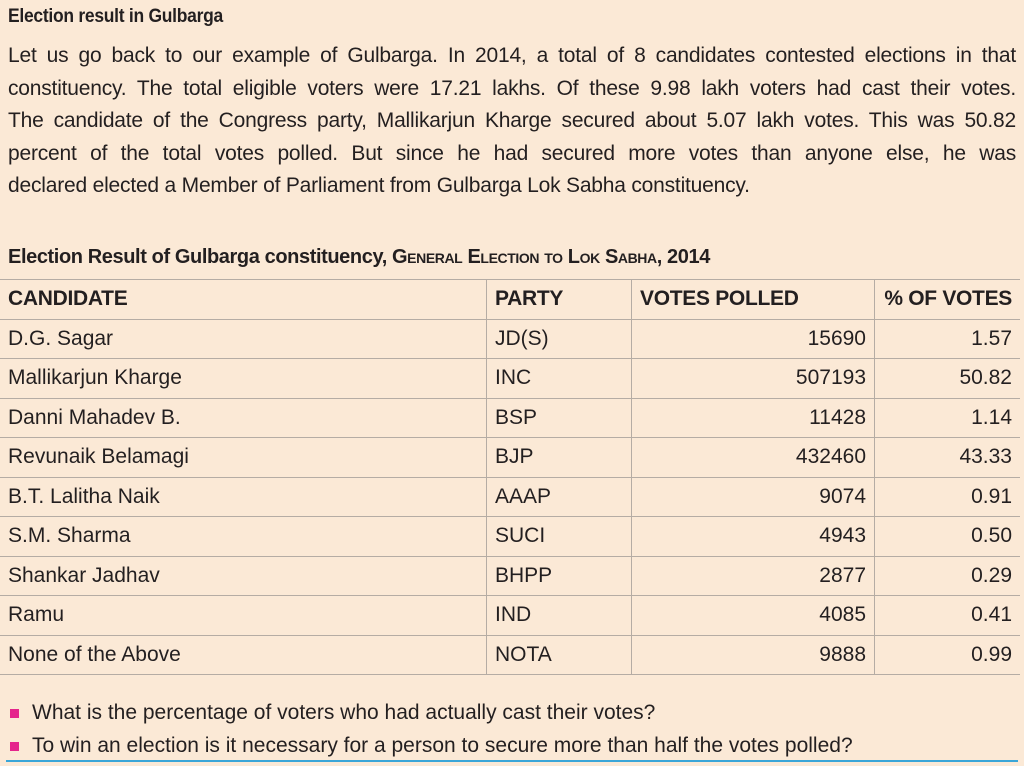  I want to click on cell-candidate: B.T. Lalitha Naik, so click(243, 496).